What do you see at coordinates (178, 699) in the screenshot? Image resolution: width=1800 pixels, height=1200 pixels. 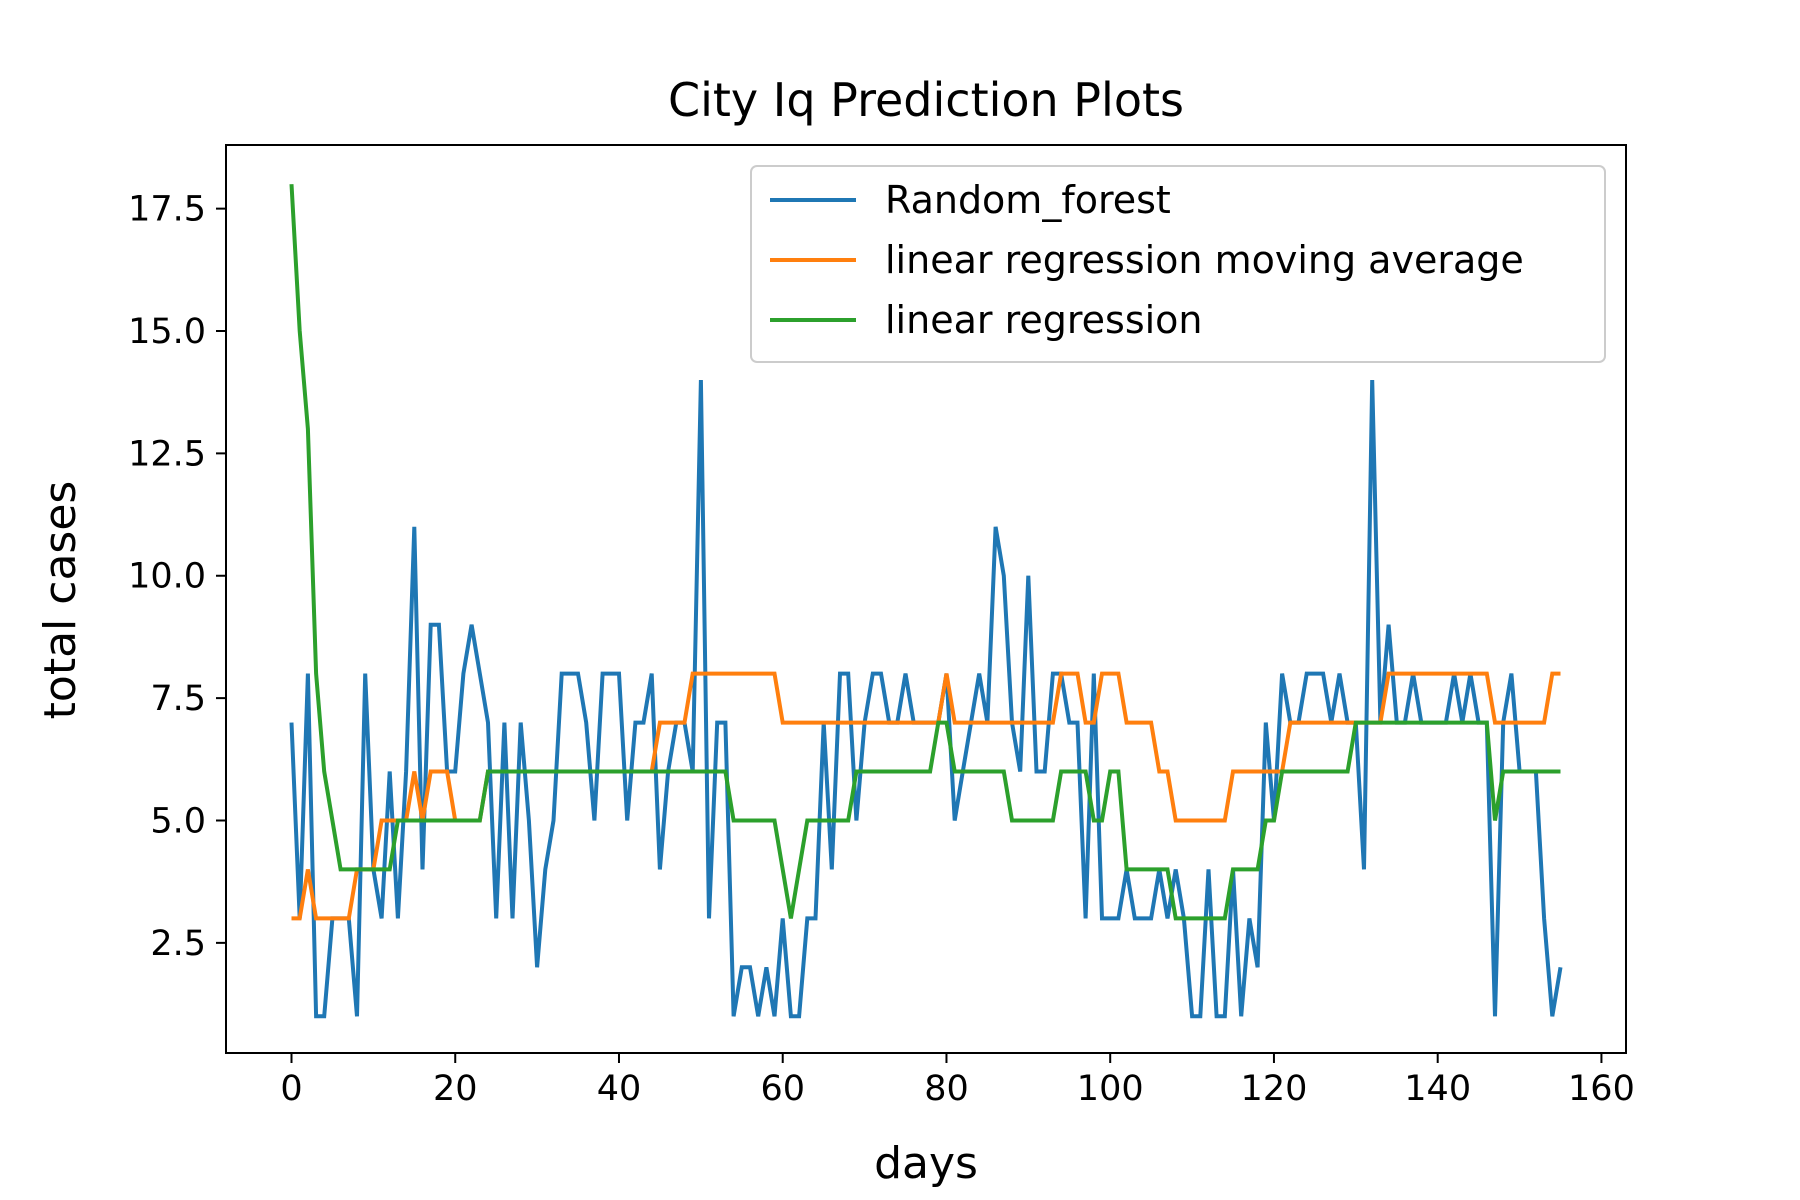 I see `y-tick-label: 7.5` at bounding box center [178, 699].